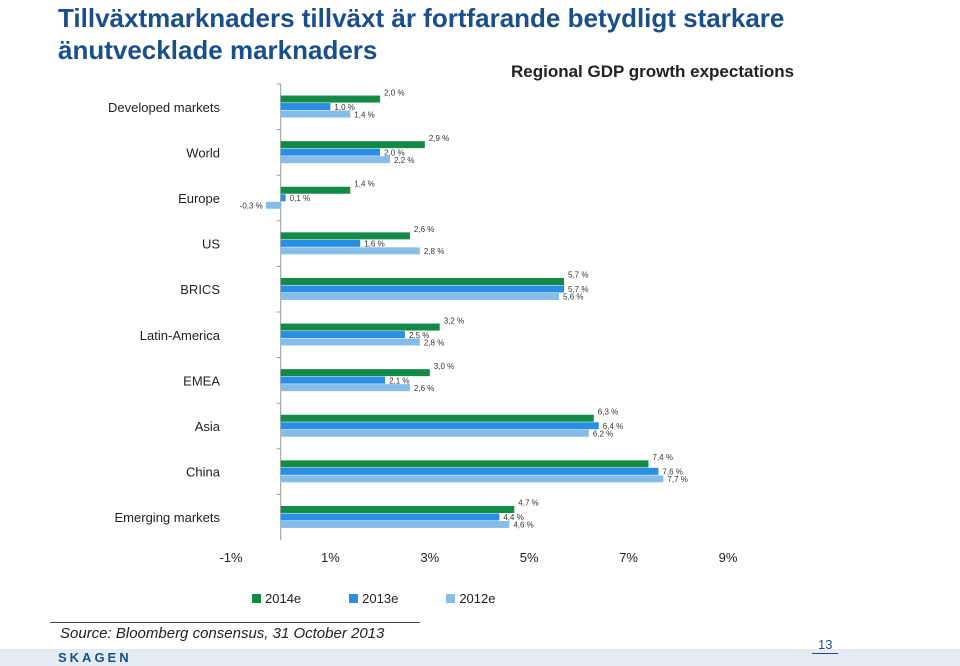 The height and width of the screenshot is (666, 960). I want to click on x-tick-label: -1%, so click(231, 557).